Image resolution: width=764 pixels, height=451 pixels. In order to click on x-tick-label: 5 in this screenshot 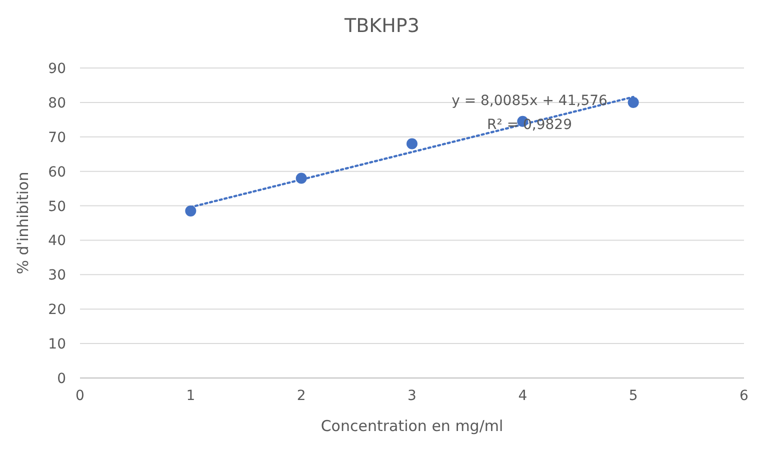, I will do `click(633, 396)`.